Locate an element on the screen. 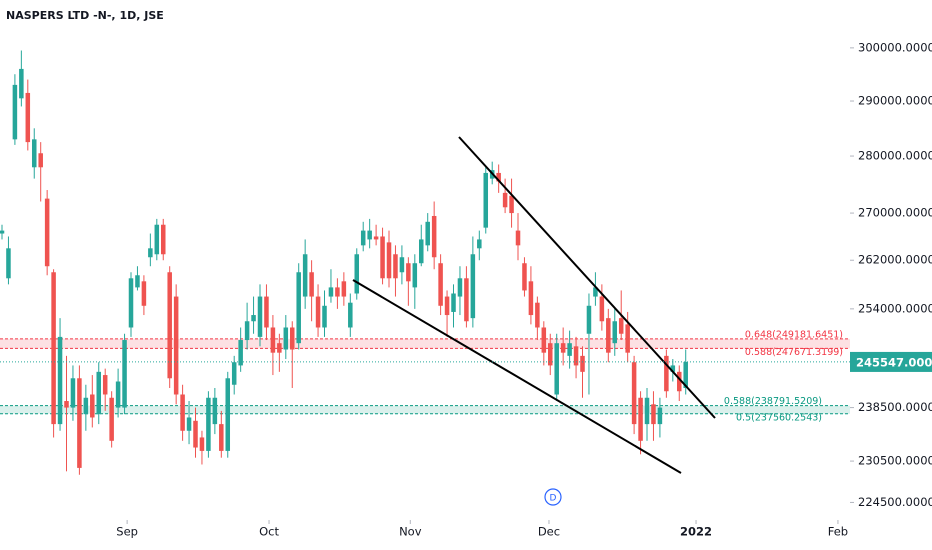 The width and height of the screenshot is (932, 550). y-tick-label: 280000.0000 is located at coordinates (895, 156).